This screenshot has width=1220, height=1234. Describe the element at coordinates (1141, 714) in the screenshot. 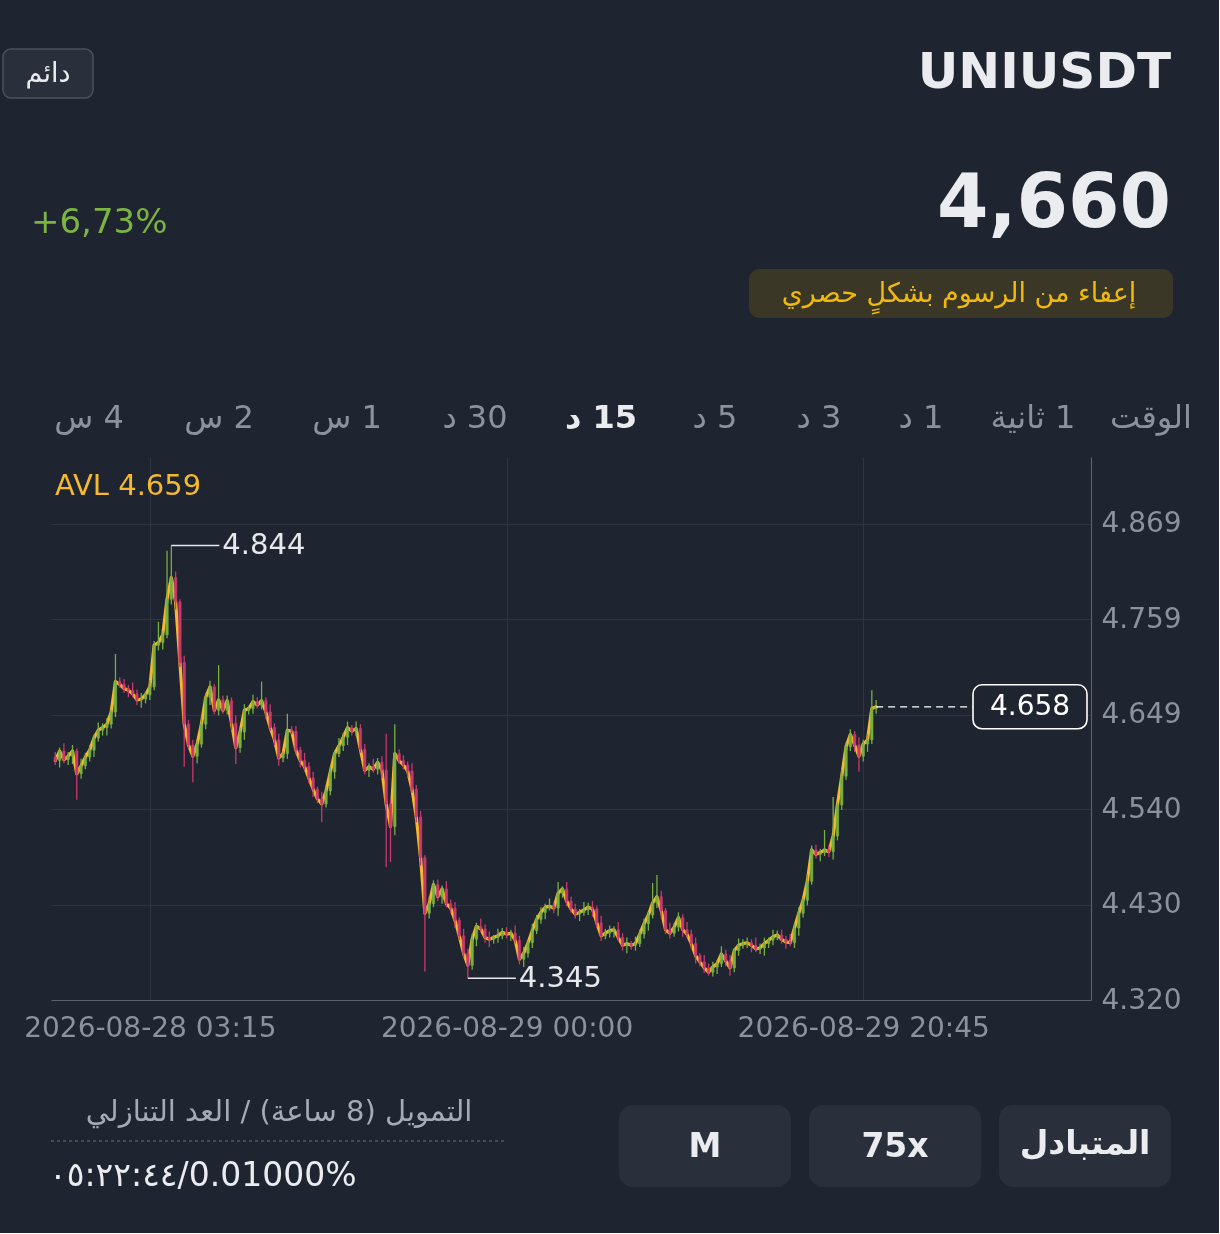

I see `y-tick-label: 4.649` at that location.